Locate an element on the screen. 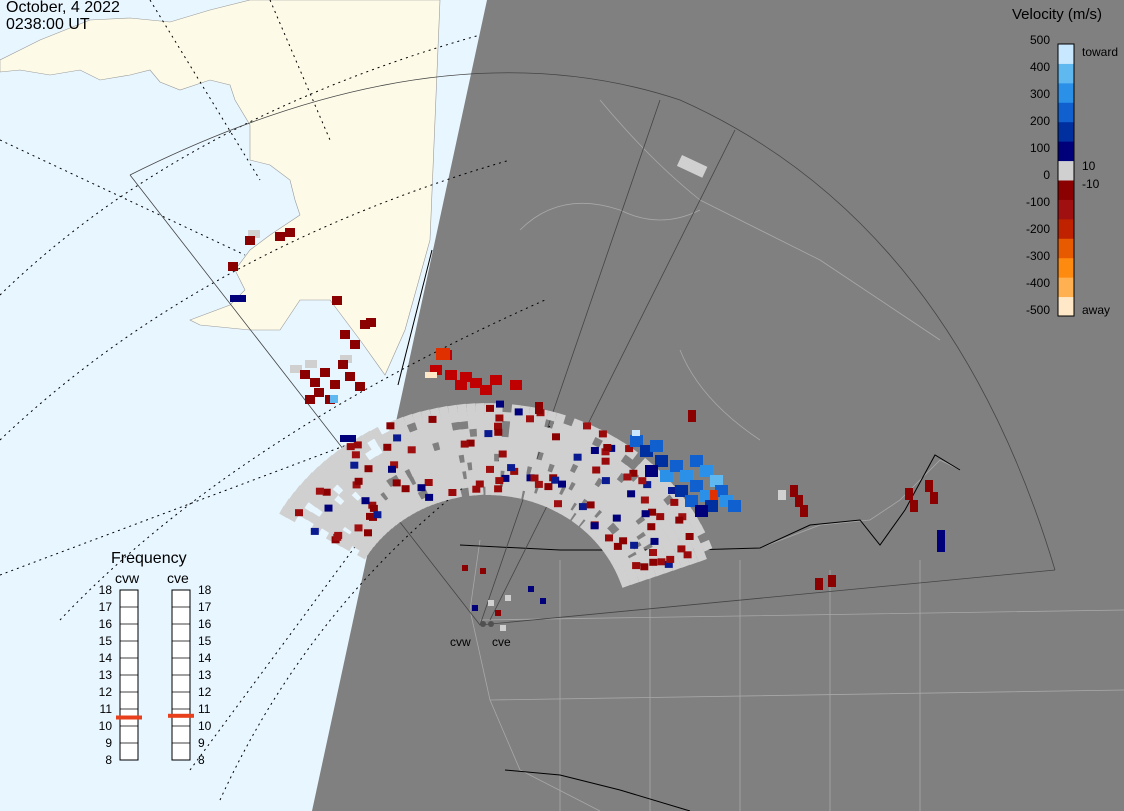  frequency-scale-right: 11 is located at coordinates (204, 709).